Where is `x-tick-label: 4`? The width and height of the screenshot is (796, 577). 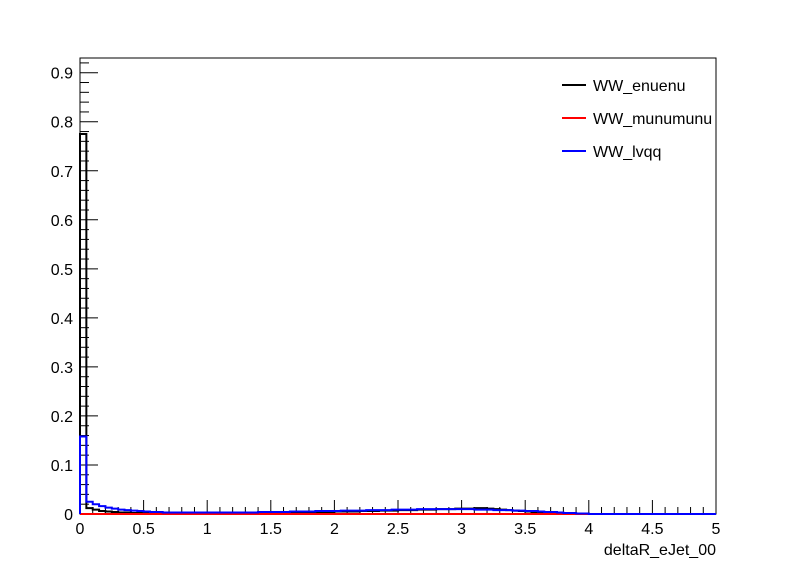 x-tick-label: 4 is located at coordinates (588, 529).